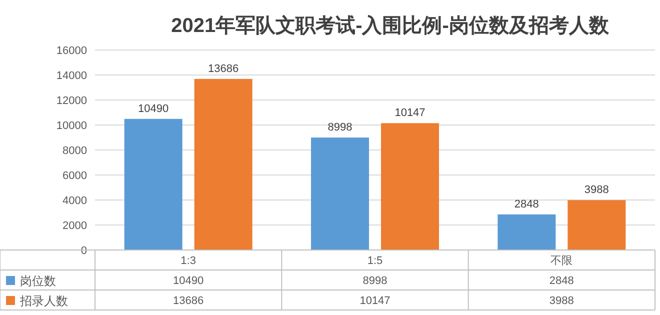 Image resolution: width=660 pixels, height=315 pixels. I want to click on legend-label: 招录人数, so click(43, 301).